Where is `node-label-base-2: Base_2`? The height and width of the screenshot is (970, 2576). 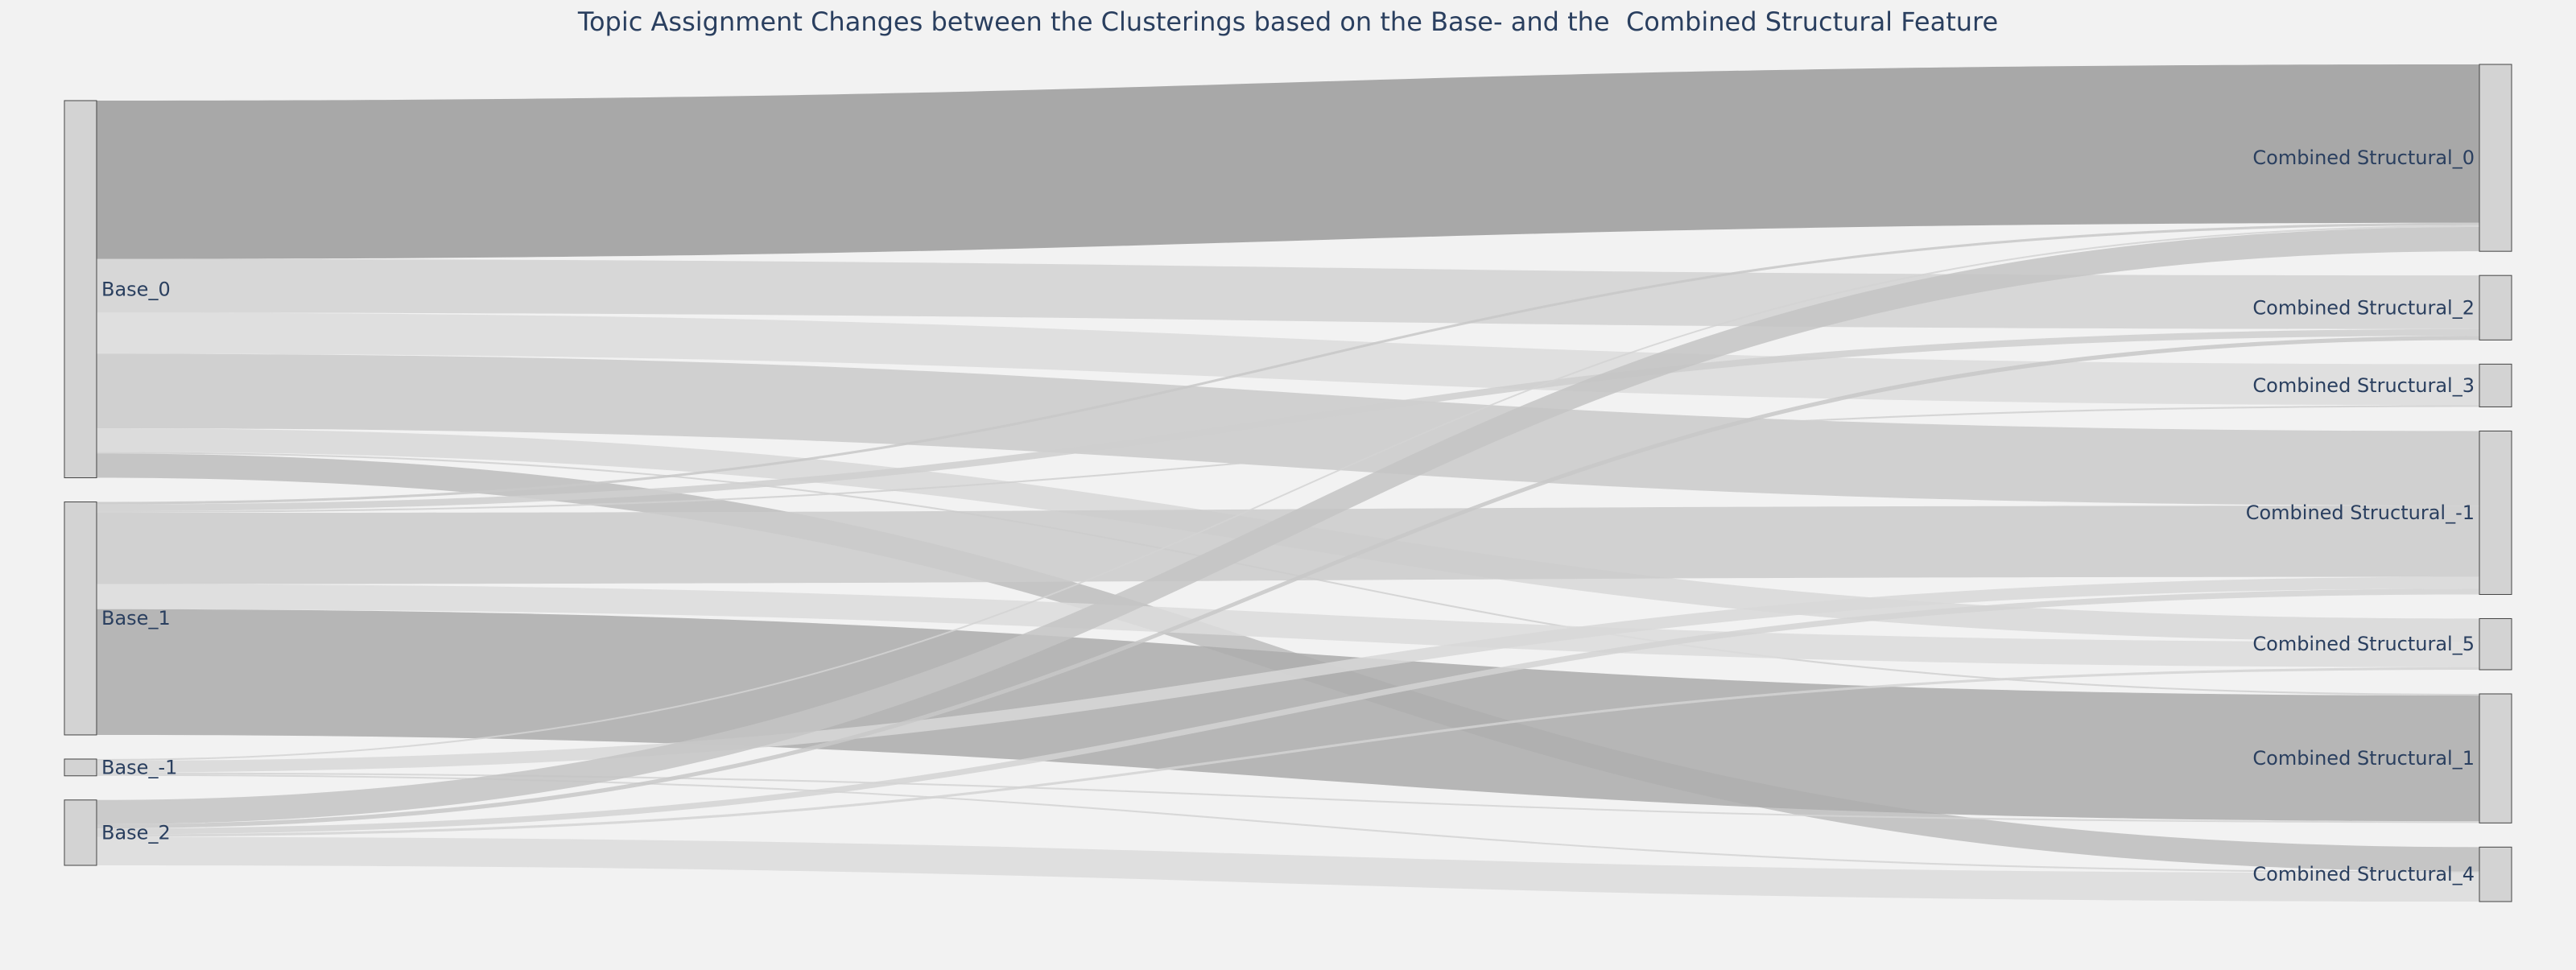
node-label-base-2: Base_2 is located at coordinates (136, 832).